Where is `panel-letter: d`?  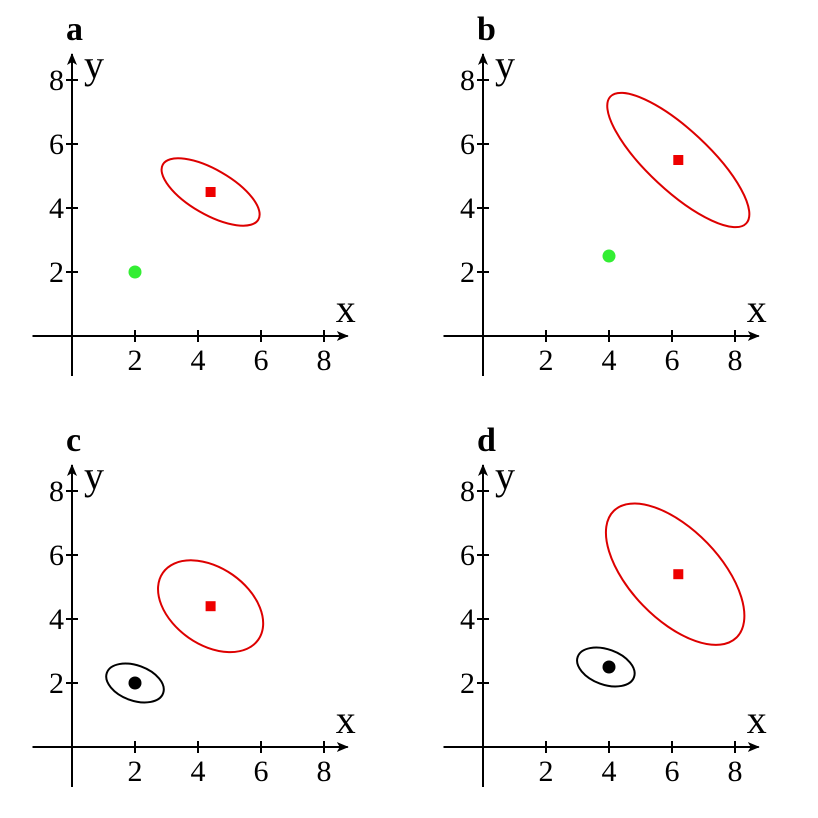
panel-letter: d is located at coordinates (486, 440).